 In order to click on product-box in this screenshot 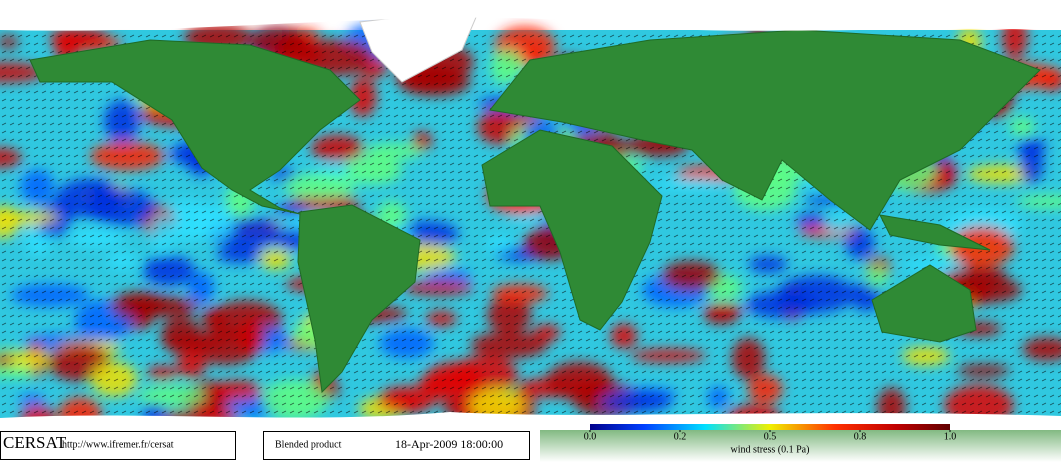, I will do `click(396, 445)`.